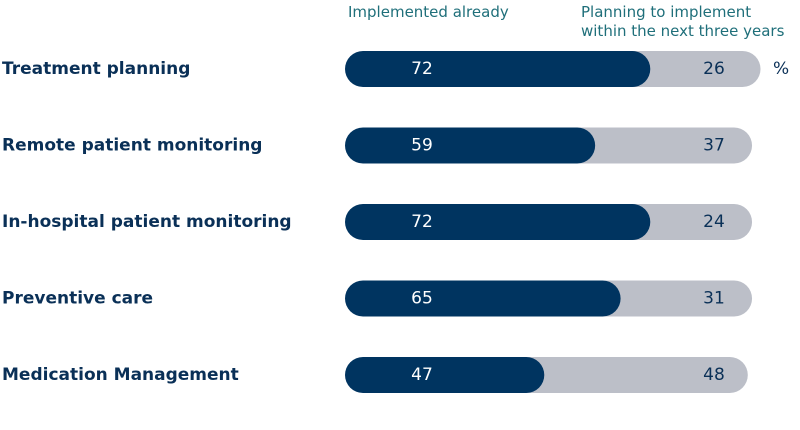 The image size is (800, 430). What do you see at coordinates (666, 12) in the screenshot?
I see `legend-item-2-line-1: Planning to implement` at bounding box center [666, 12].